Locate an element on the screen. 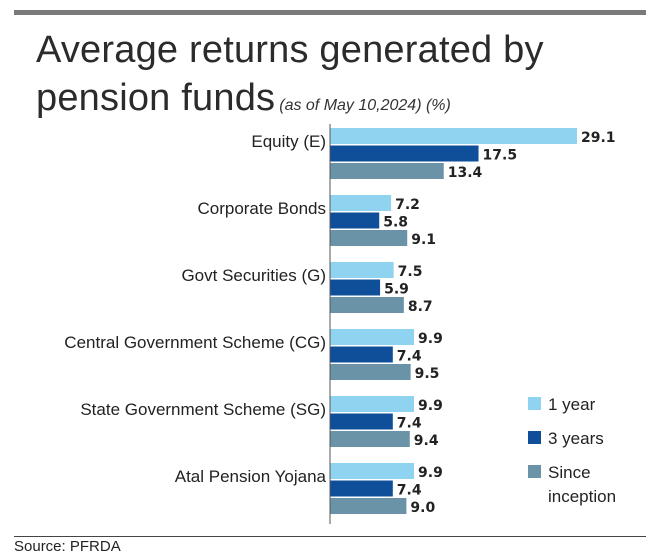 Image resolution: width=660 pixels, height=559 pixels. value-label-3-years: 17.5 is located at coordinates (500, 156).